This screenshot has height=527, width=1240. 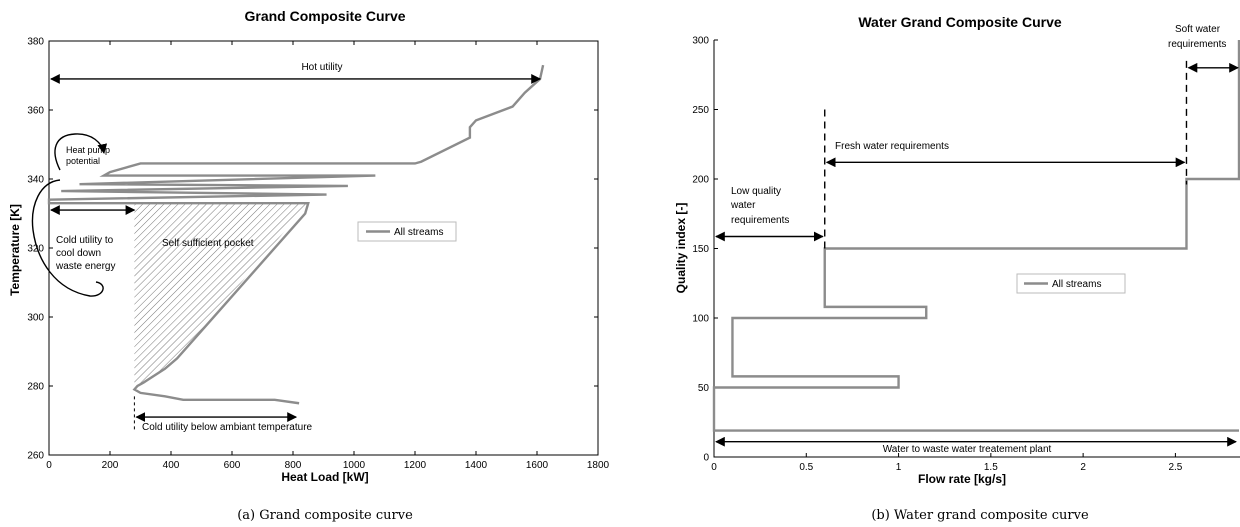 What do you see at coordinates (15, 250) in the screenshot?
I see `chart-a-y-axis-title: Temperature [K]` at bounding box center [15, 250].